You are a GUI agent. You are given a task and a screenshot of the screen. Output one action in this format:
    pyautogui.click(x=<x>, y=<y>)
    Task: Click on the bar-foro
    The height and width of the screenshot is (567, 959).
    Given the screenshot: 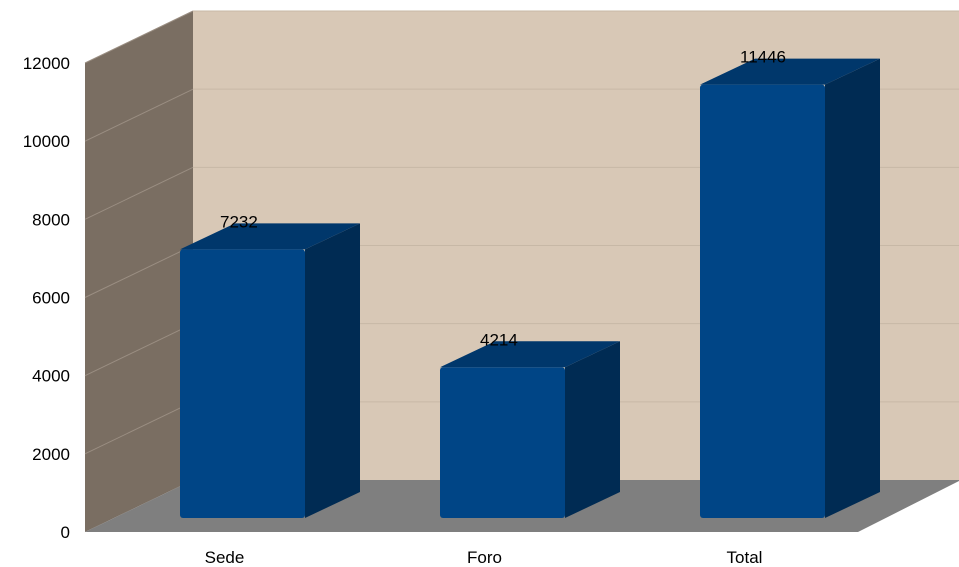 What is the action you would take?
    pyautogui.click(x=530, y=429)
    